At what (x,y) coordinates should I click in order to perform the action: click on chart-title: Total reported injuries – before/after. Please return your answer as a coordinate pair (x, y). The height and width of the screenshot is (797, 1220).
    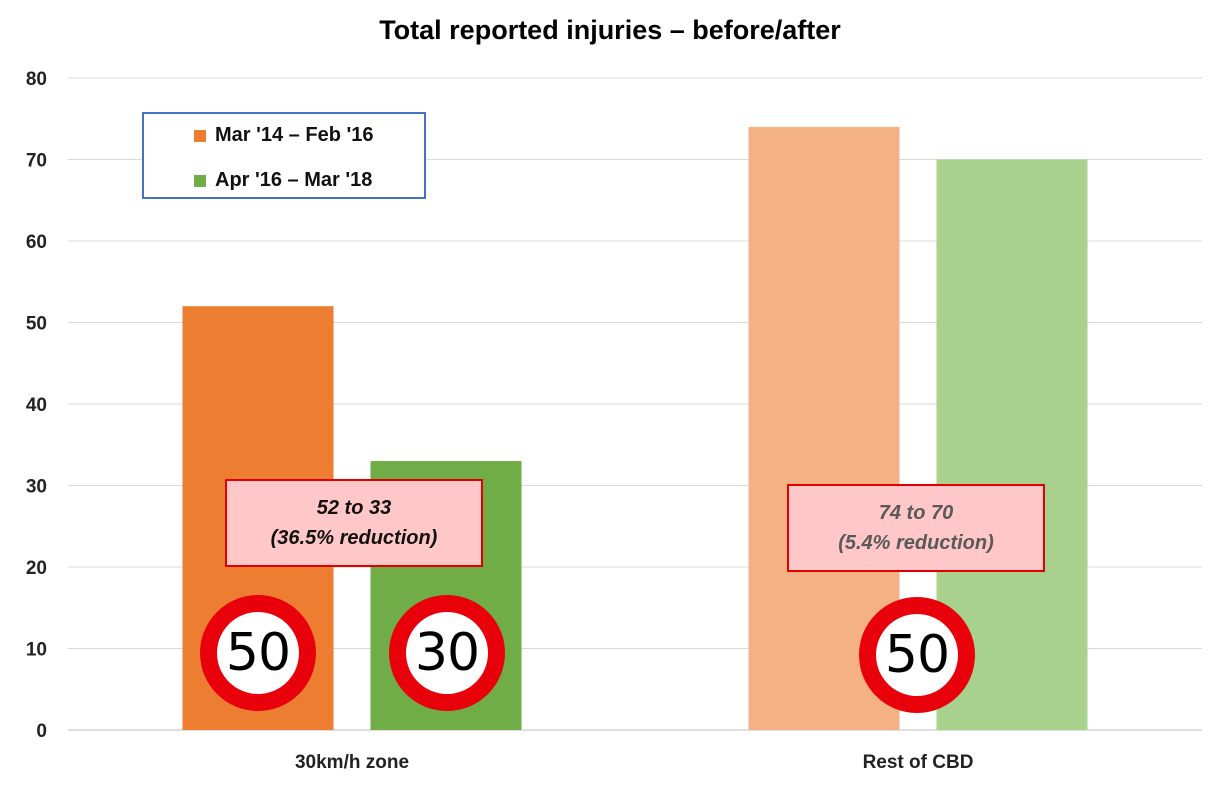
    Looking at the image, I should click on (610, 30).